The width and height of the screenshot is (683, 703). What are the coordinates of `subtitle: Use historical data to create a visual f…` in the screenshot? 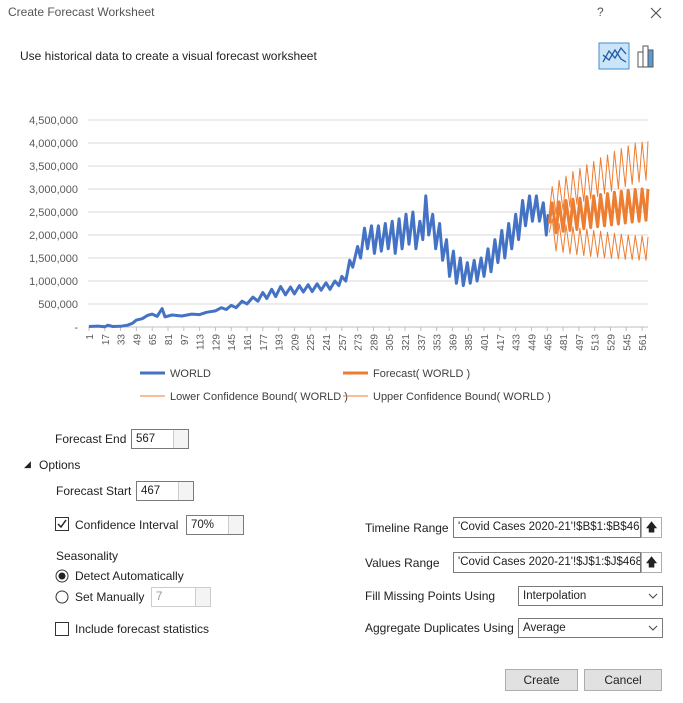 It's located at (168, 56).